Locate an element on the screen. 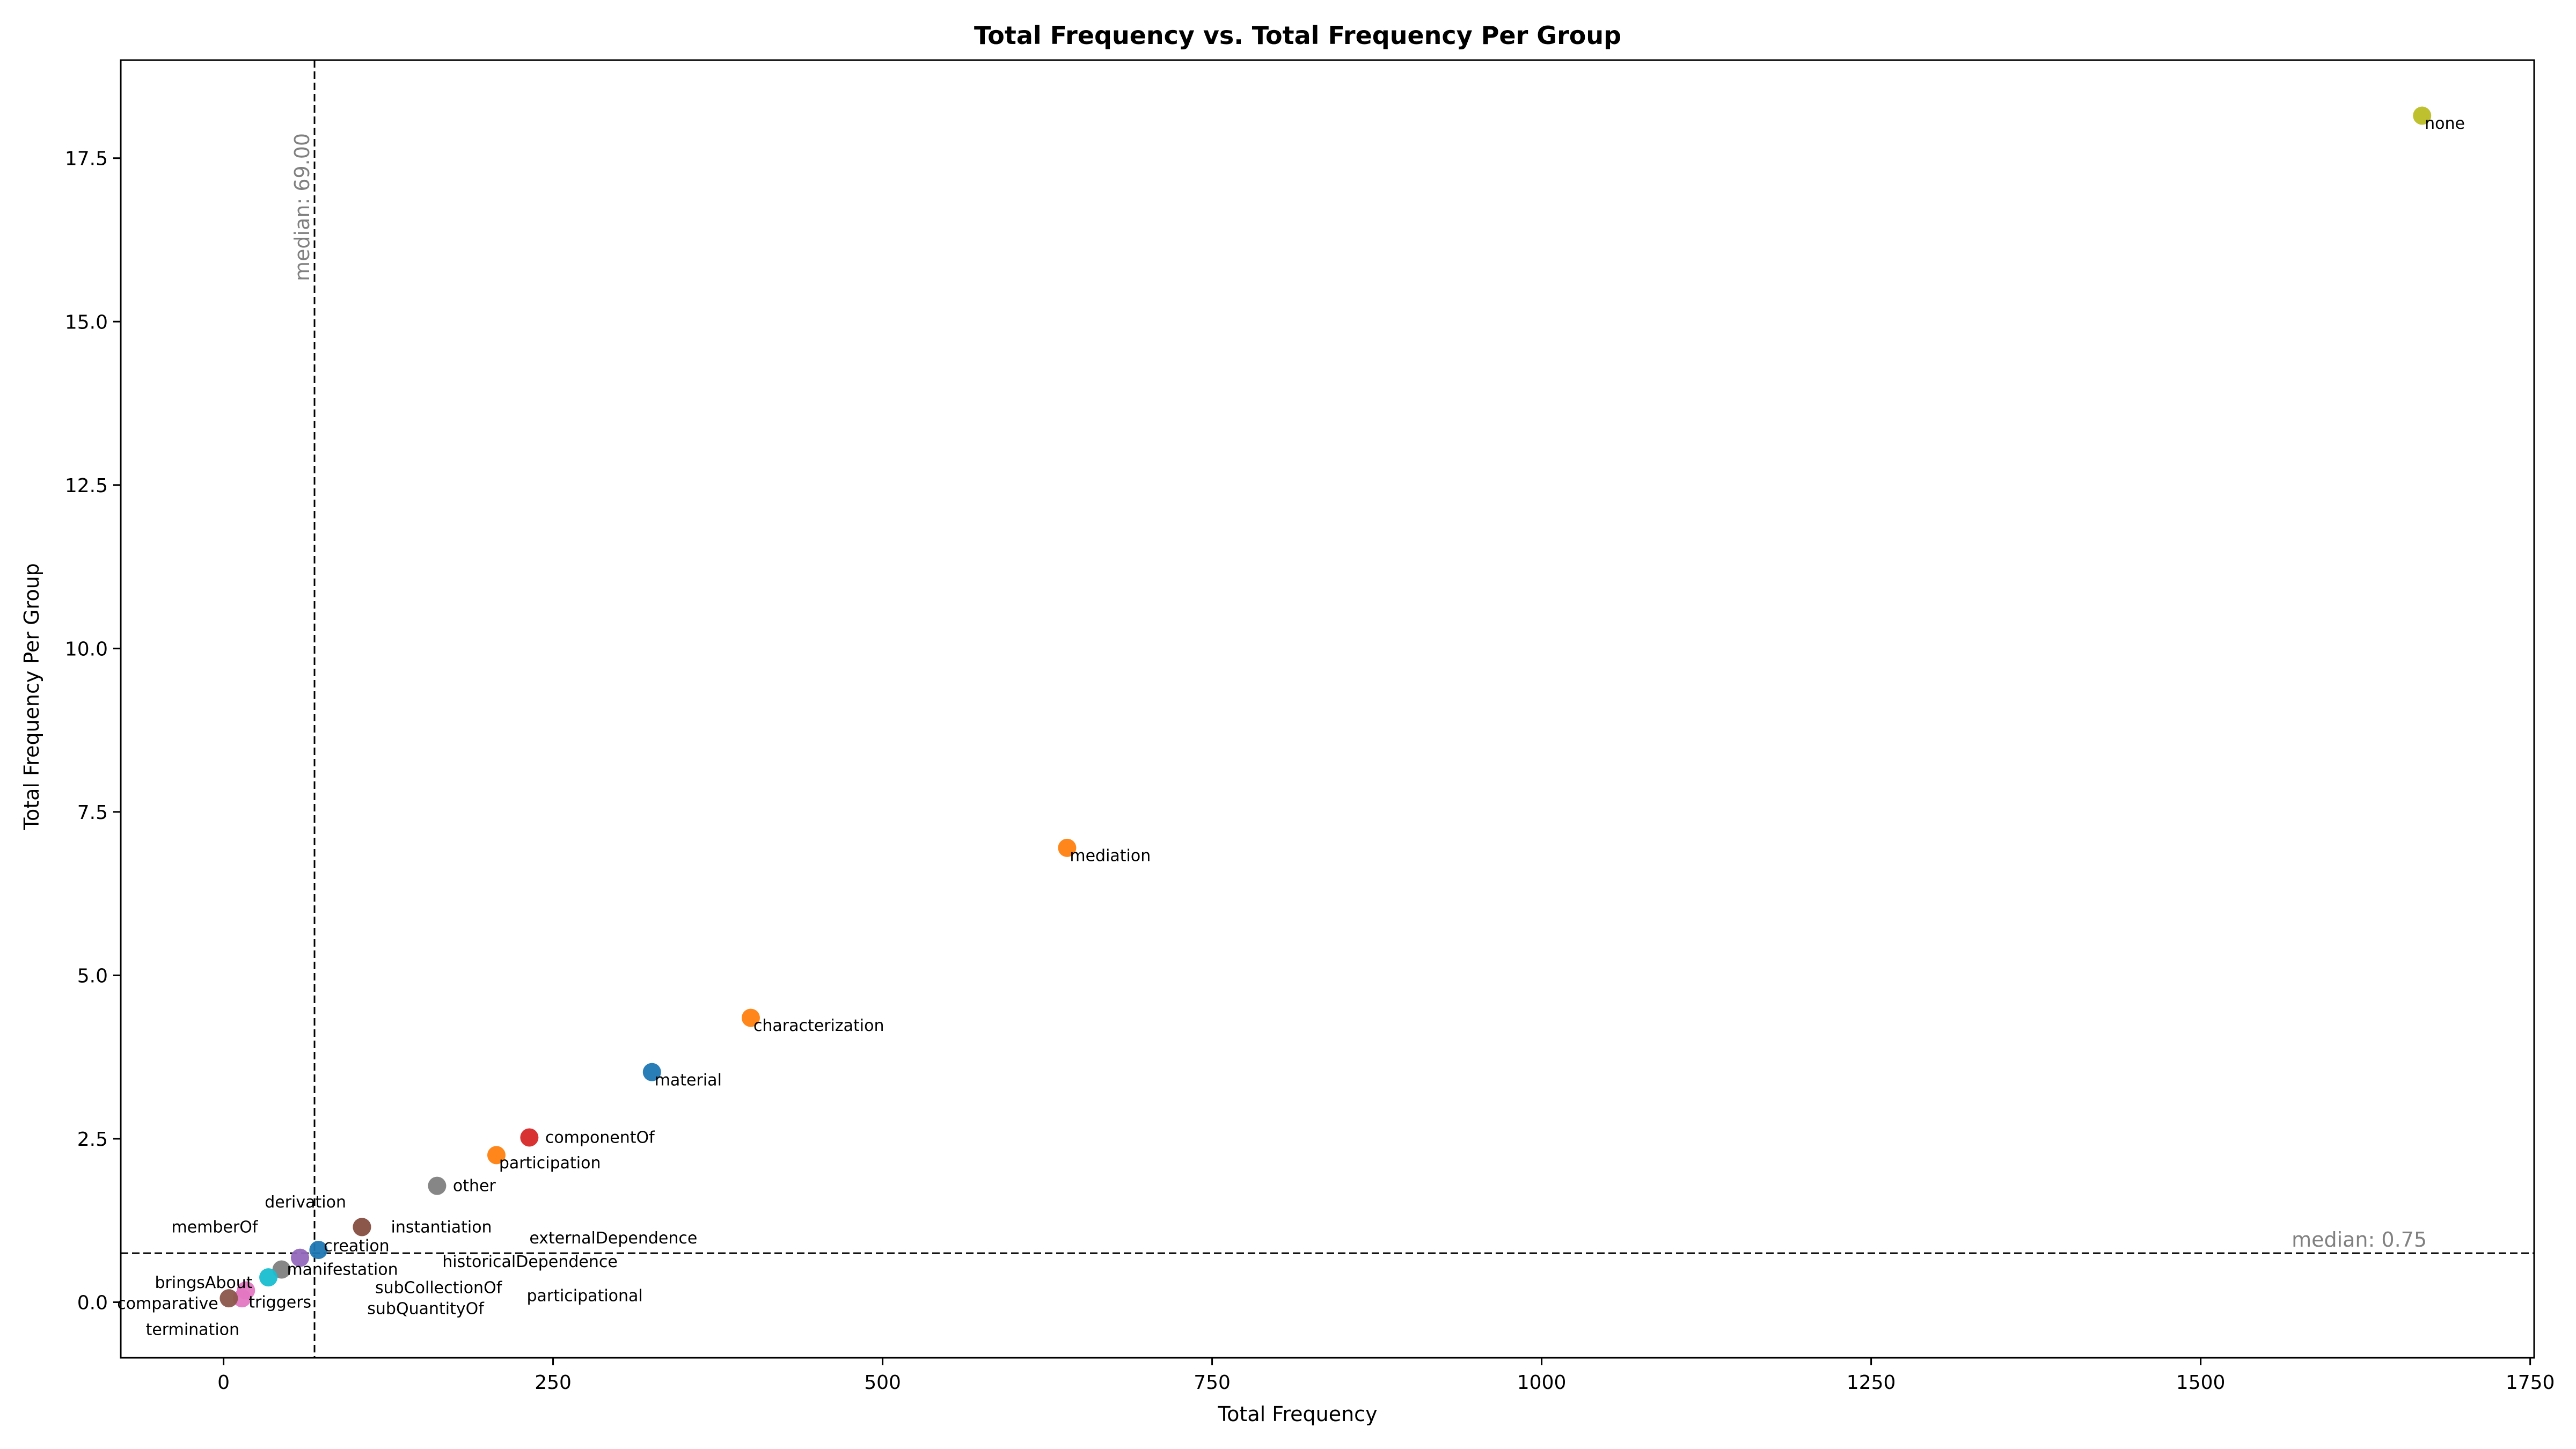  data-point-instantiation is located at coordinates (362, 1227).